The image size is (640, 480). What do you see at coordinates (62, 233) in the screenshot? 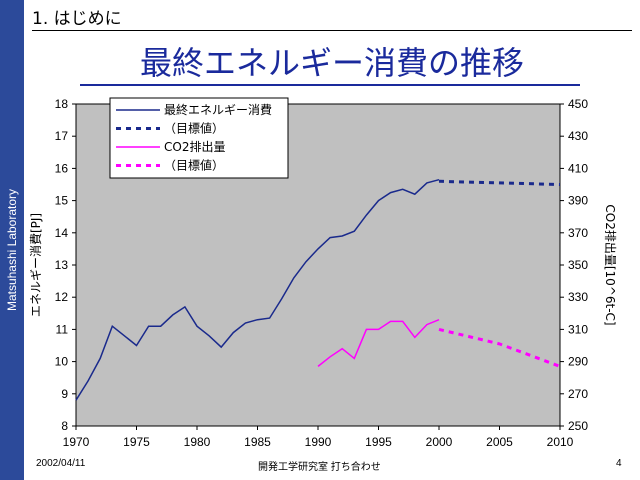
I see `y-left-tick-label: 14` at bounding box center [62, 233].